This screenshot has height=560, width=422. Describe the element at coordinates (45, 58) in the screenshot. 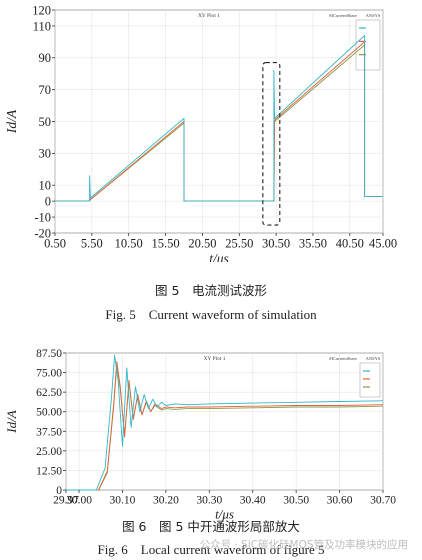

I see `y-tick-label: 90` at that location.